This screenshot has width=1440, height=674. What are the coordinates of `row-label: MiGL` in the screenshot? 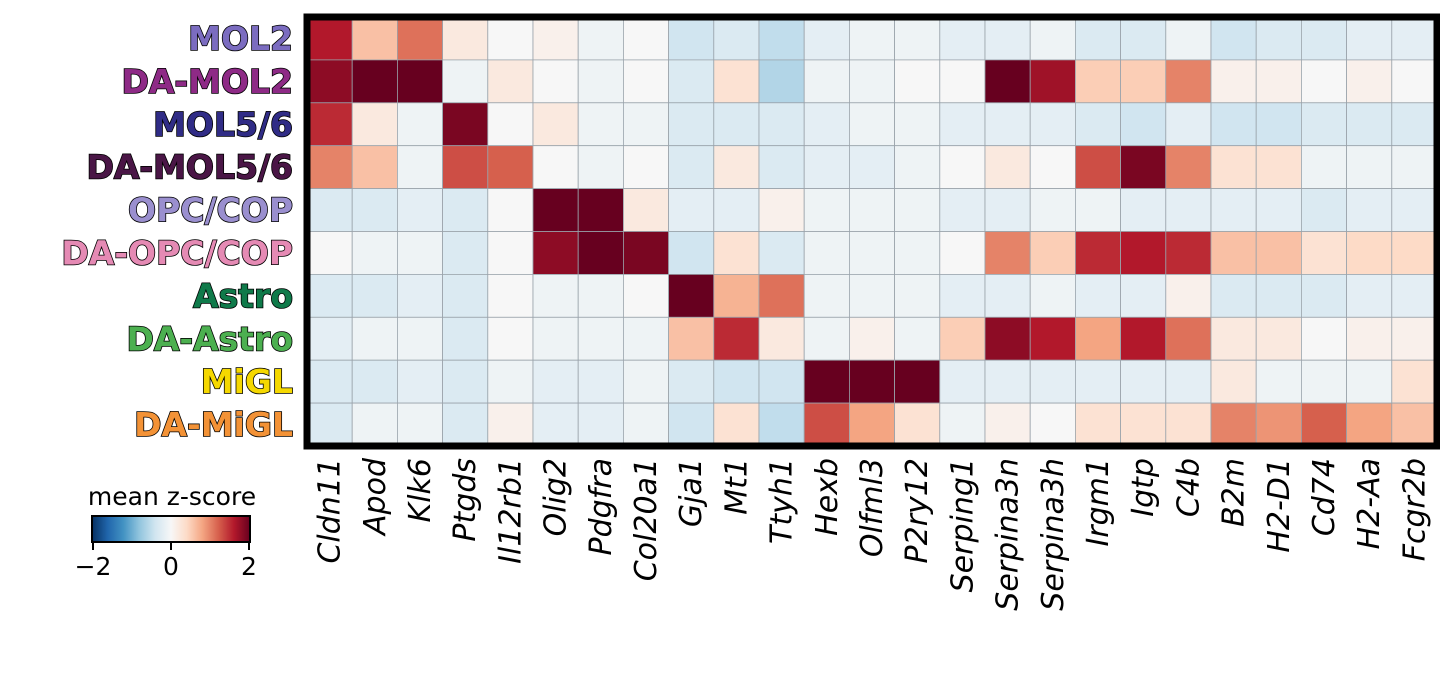 It's located at (247, 381).